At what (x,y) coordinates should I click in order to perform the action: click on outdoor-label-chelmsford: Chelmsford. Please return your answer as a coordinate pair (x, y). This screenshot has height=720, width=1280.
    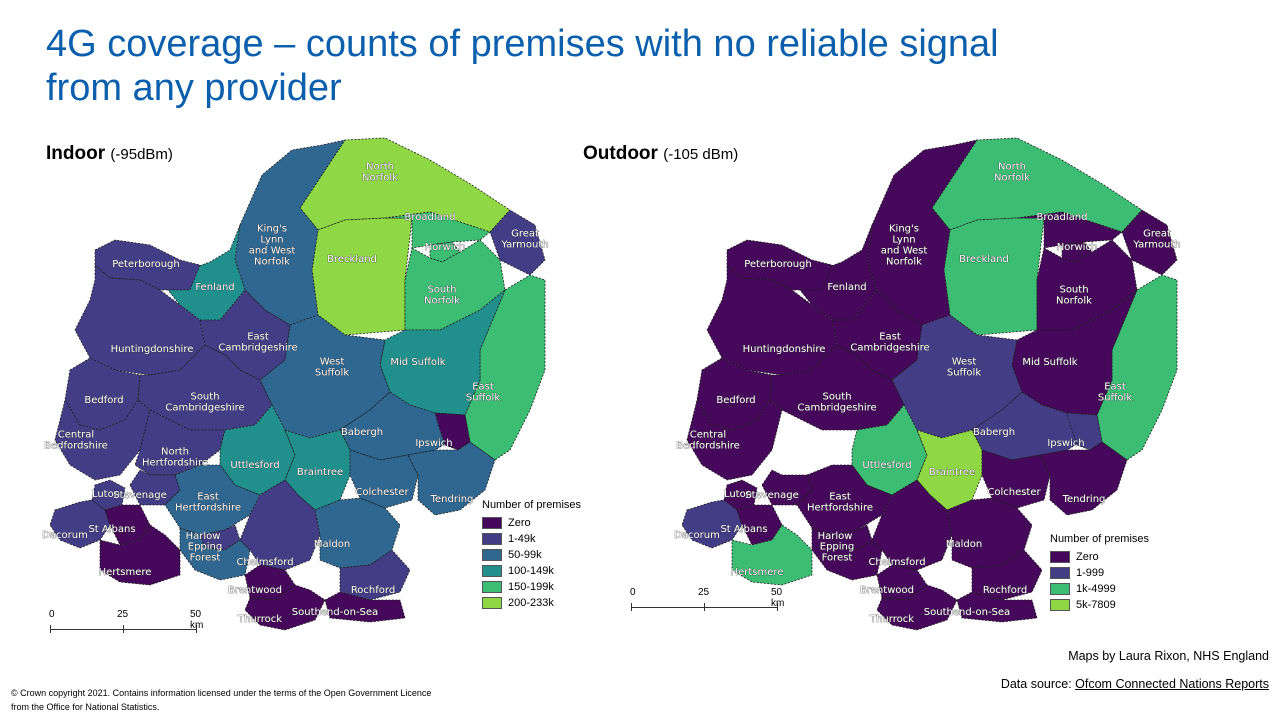
    Looking at the image, I should click on (896, 562).